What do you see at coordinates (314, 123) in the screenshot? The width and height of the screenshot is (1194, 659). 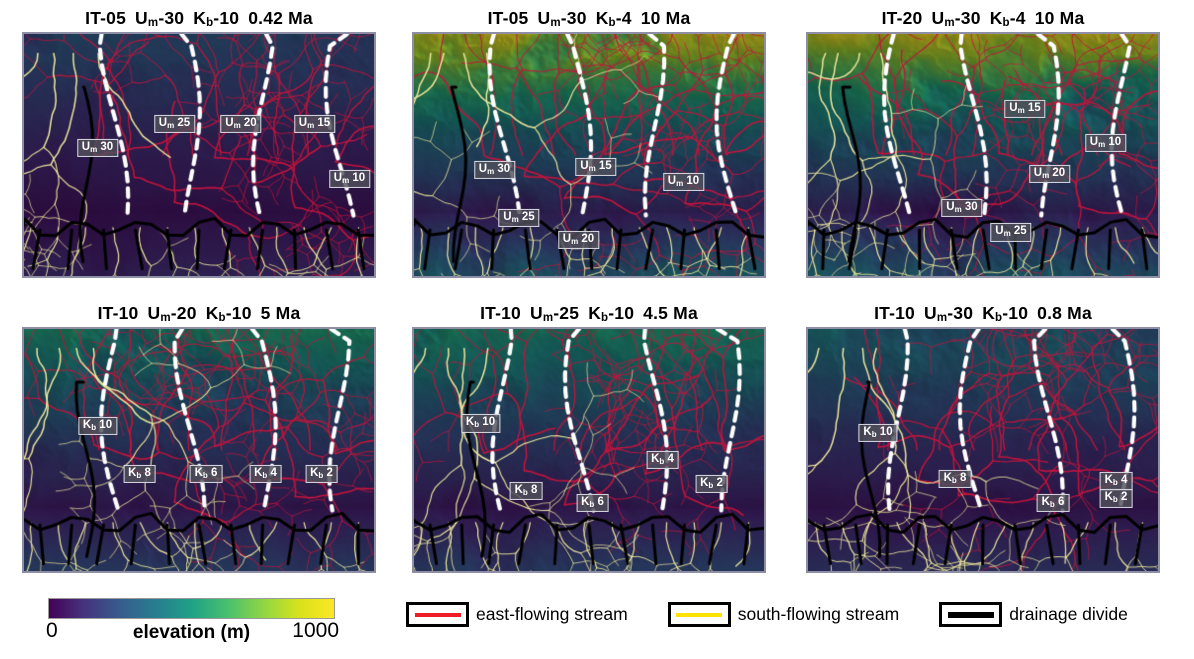 I see `panel-1-map-label-3: Um 15` at bounding box center [314, 123].